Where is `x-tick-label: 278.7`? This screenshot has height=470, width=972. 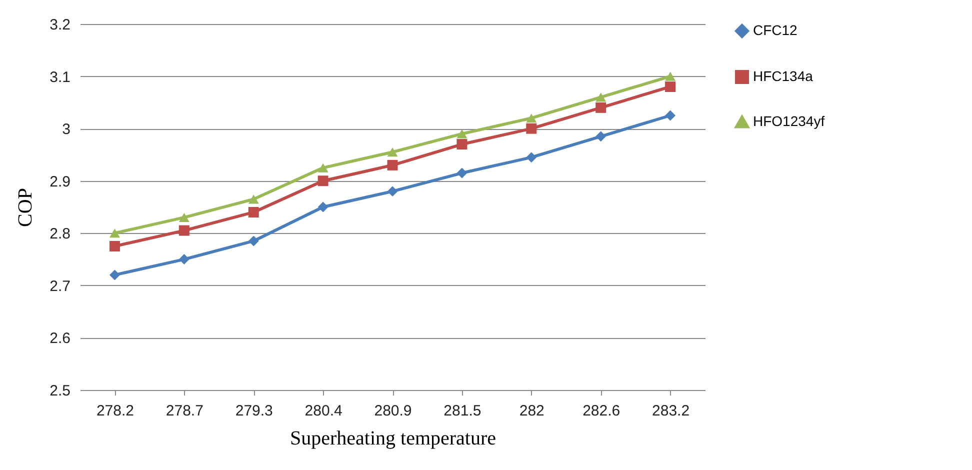
x-tick-label: 278.7 is located at coordinates (185, 411).